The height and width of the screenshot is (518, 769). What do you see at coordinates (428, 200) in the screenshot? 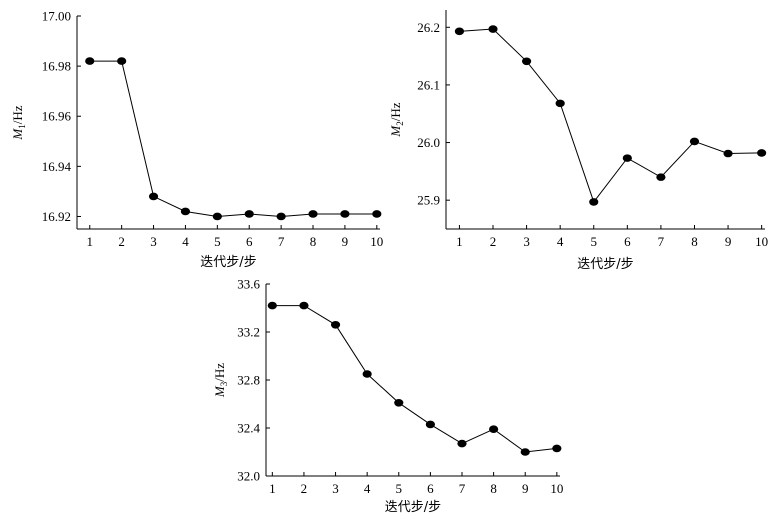
I see `y-tick-label: 25.9` at bounding box center [428, 200].